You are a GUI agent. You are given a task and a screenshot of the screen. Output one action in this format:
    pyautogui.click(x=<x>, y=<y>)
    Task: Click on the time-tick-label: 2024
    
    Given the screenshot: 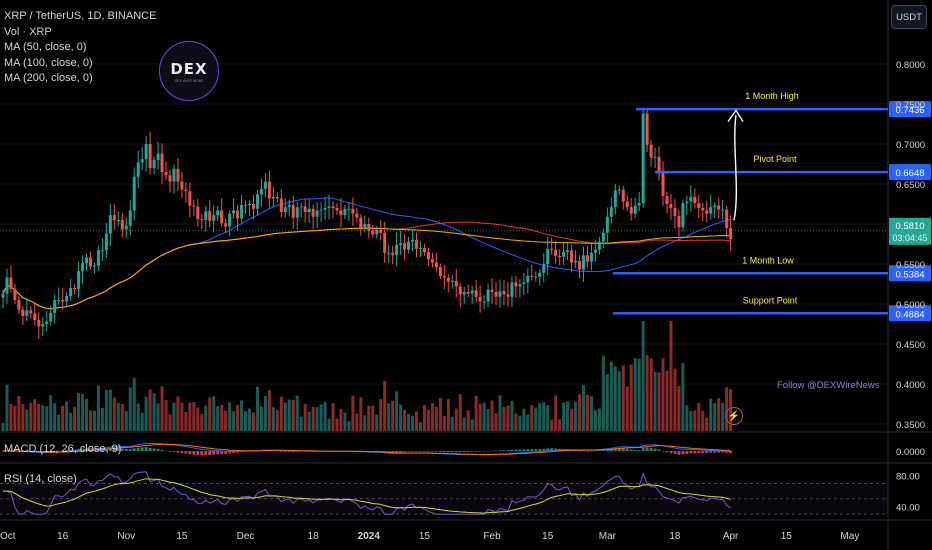 What is the action you would take?
    pyautogui.click(x=369, y=536)
    